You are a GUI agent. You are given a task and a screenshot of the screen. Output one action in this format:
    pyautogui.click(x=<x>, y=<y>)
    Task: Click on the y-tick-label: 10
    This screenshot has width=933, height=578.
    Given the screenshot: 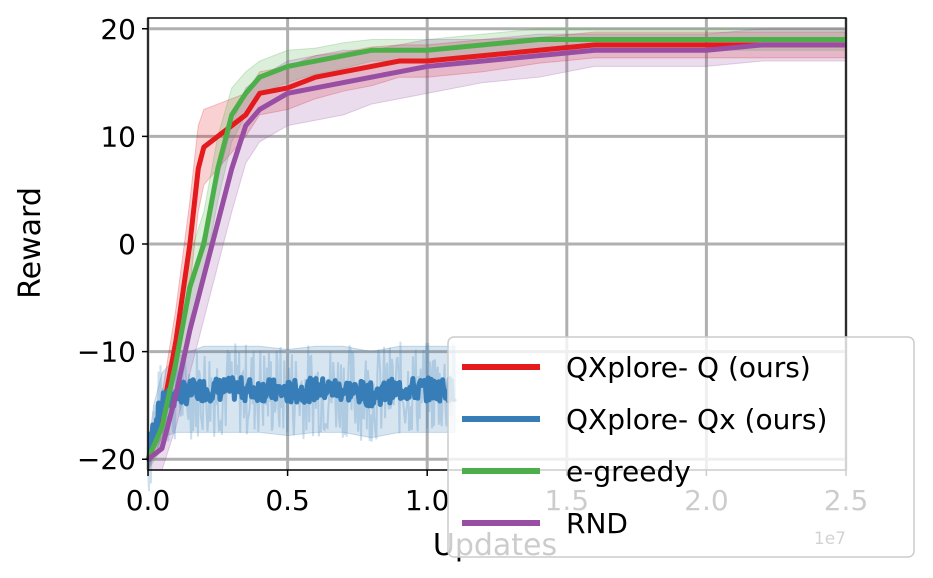 What is the action you would take?
    pyautogui.click(x=118, y=136)
    